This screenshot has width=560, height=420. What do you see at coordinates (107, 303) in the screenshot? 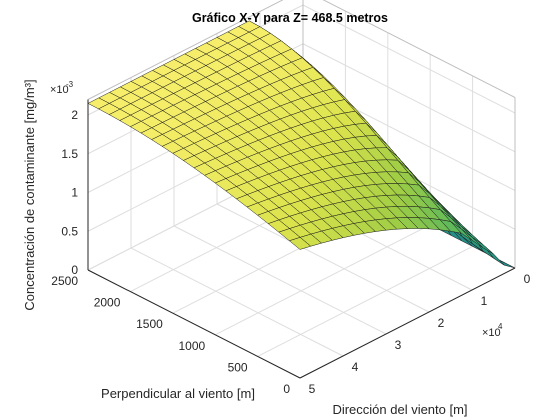
I see `y-tick-label: 2000` at bounding box center [107, 303].